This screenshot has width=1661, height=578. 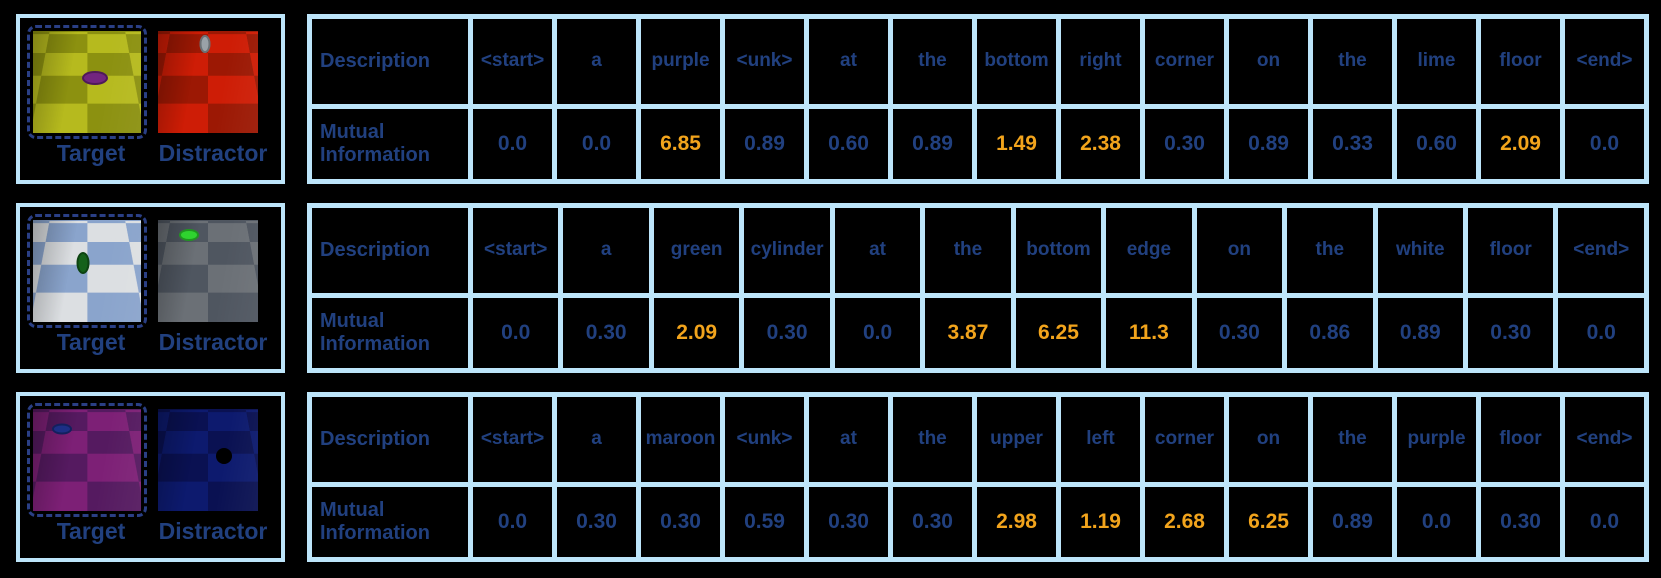 What do you see at coordinates (596, 439) in the screenshot?
I see `token-cell: a` at bounding box center [596, 439].